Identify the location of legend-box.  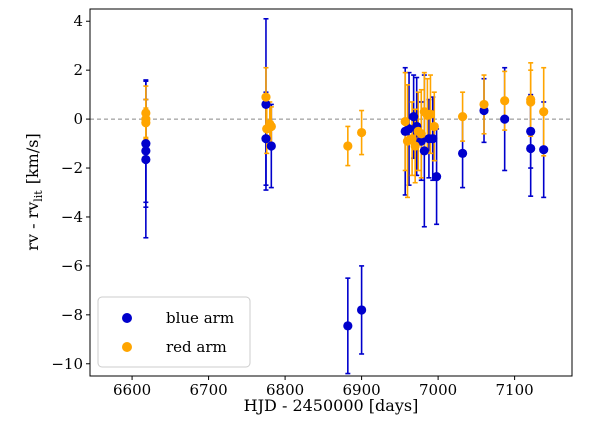
(174, 332).